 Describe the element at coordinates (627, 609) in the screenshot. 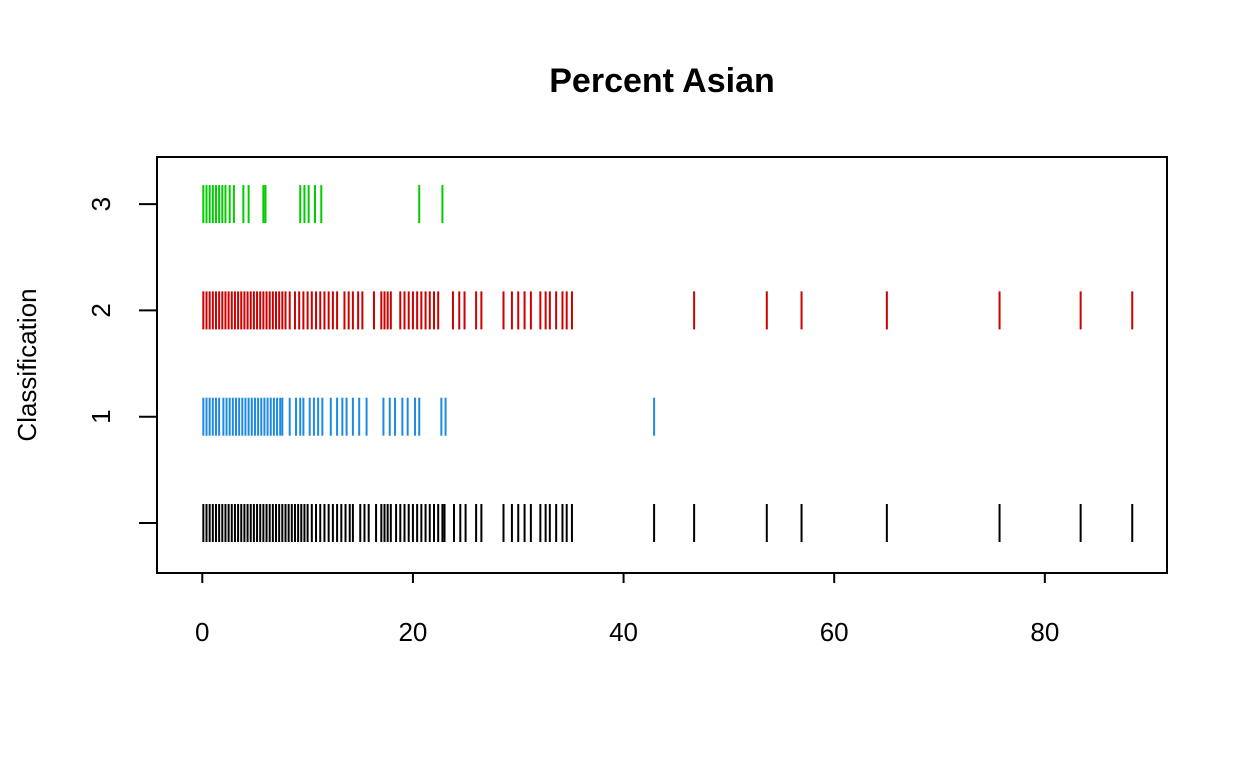

I see `x-axis: 0 20 40 60 80` at that location.